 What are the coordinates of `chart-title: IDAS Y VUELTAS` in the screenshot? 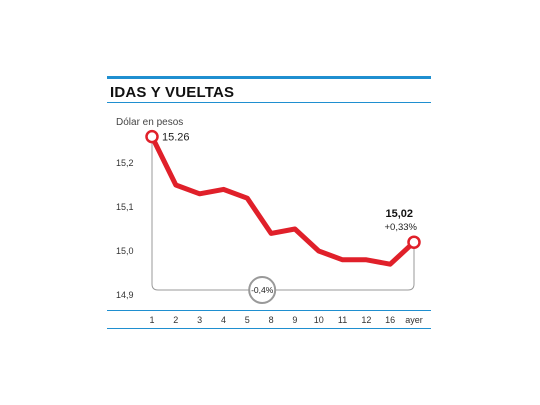 It's located at (172, 92).